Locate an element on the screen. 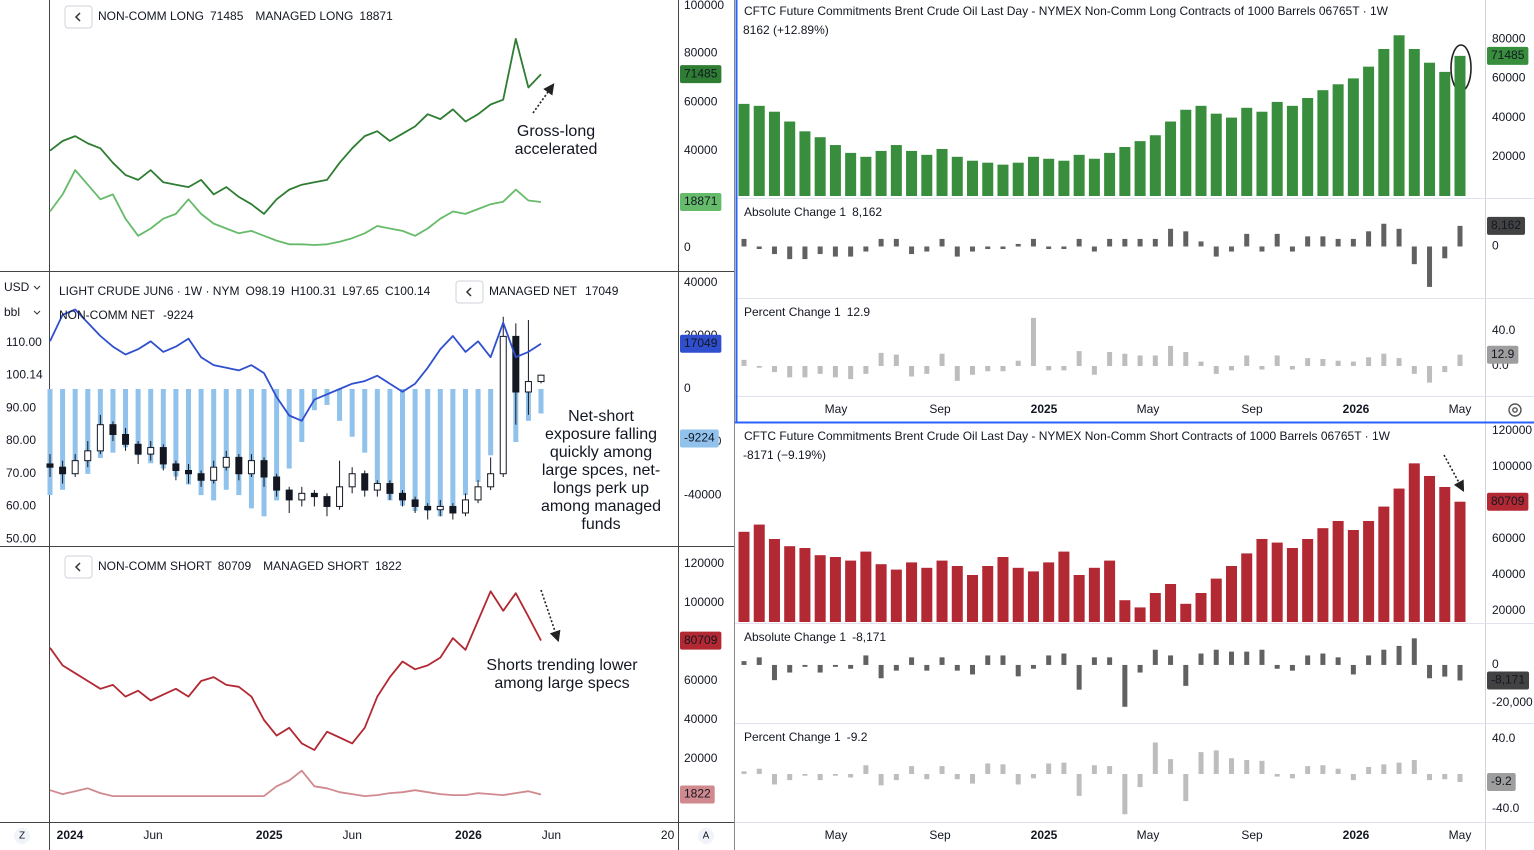 The image size is (1534, 850). badge-text: 8,162 is located at coordinates (1506, 225).